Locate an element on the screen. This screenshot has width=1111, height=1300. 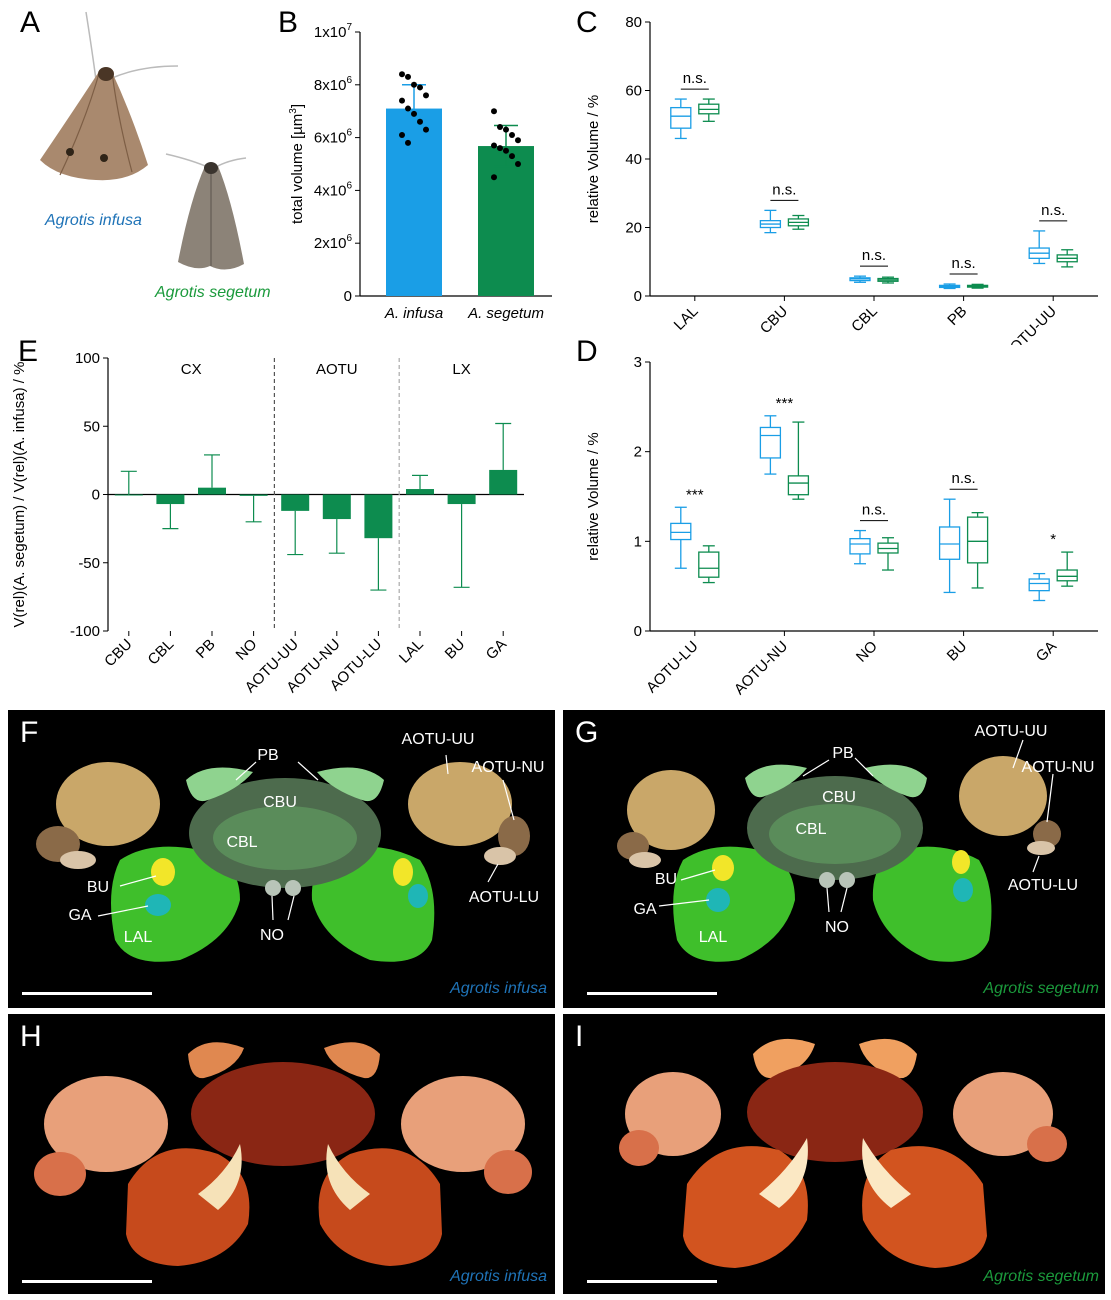
g-label-pb: PB is located at coordinates (842, 753).